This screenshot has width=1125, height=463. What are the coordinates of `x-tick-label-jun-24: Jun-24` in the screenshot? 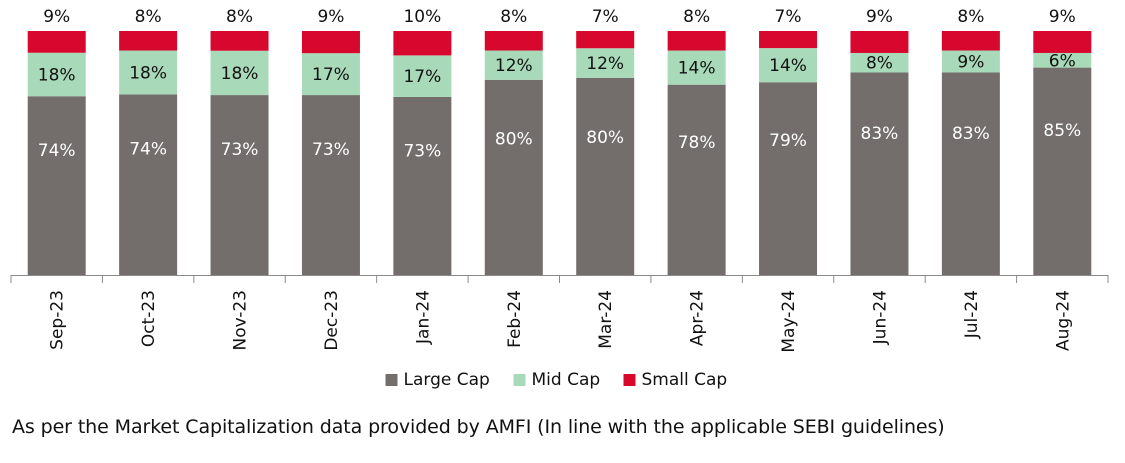 It's located at (880, 317).